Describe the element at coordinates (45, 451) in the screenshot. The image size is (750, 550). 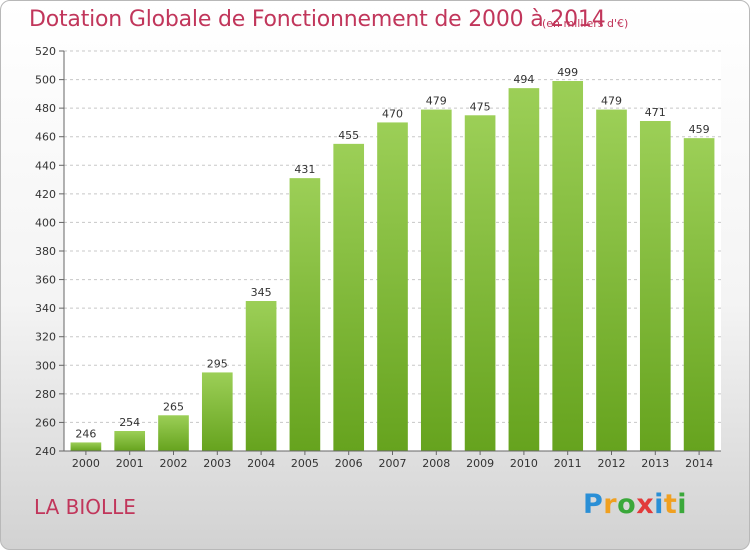
I see `y-tick-label: 240` at that location.